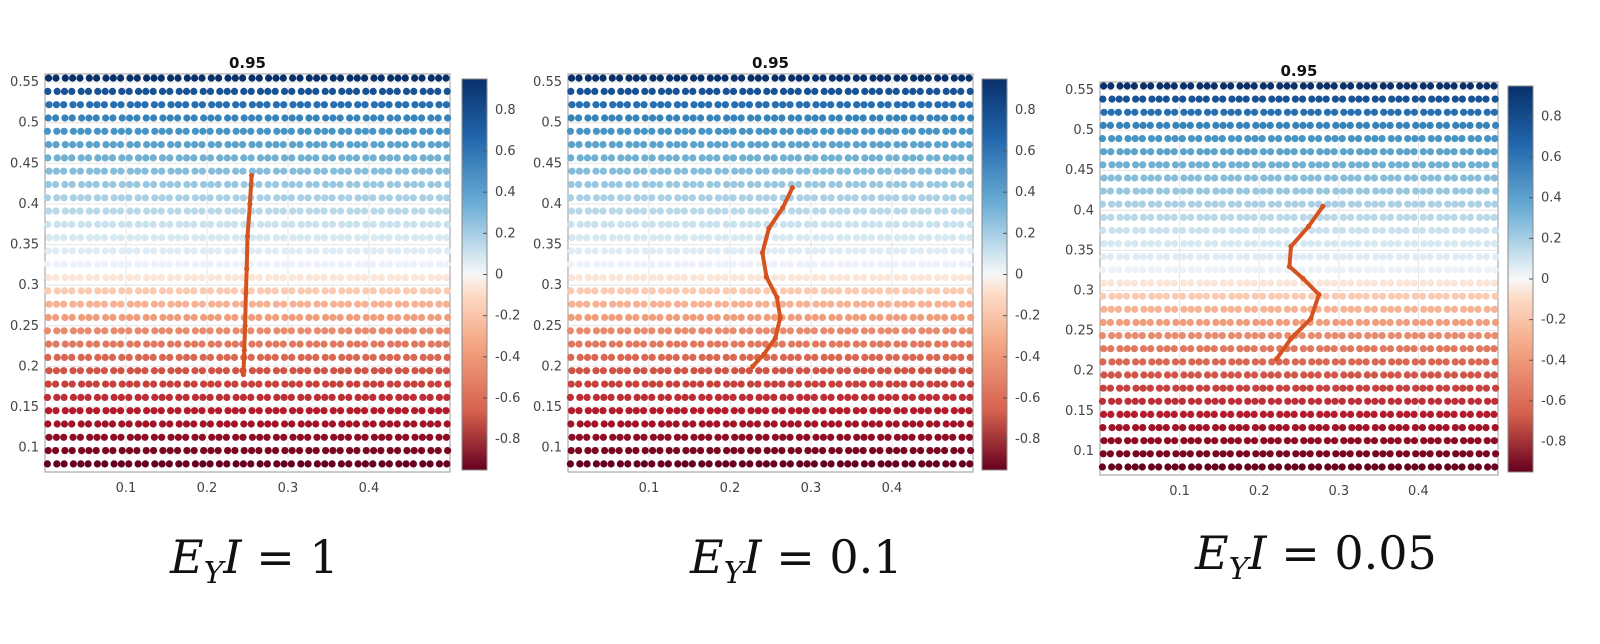  I want to click on caption-panel-1: EYI = 1, so click(254, 560).